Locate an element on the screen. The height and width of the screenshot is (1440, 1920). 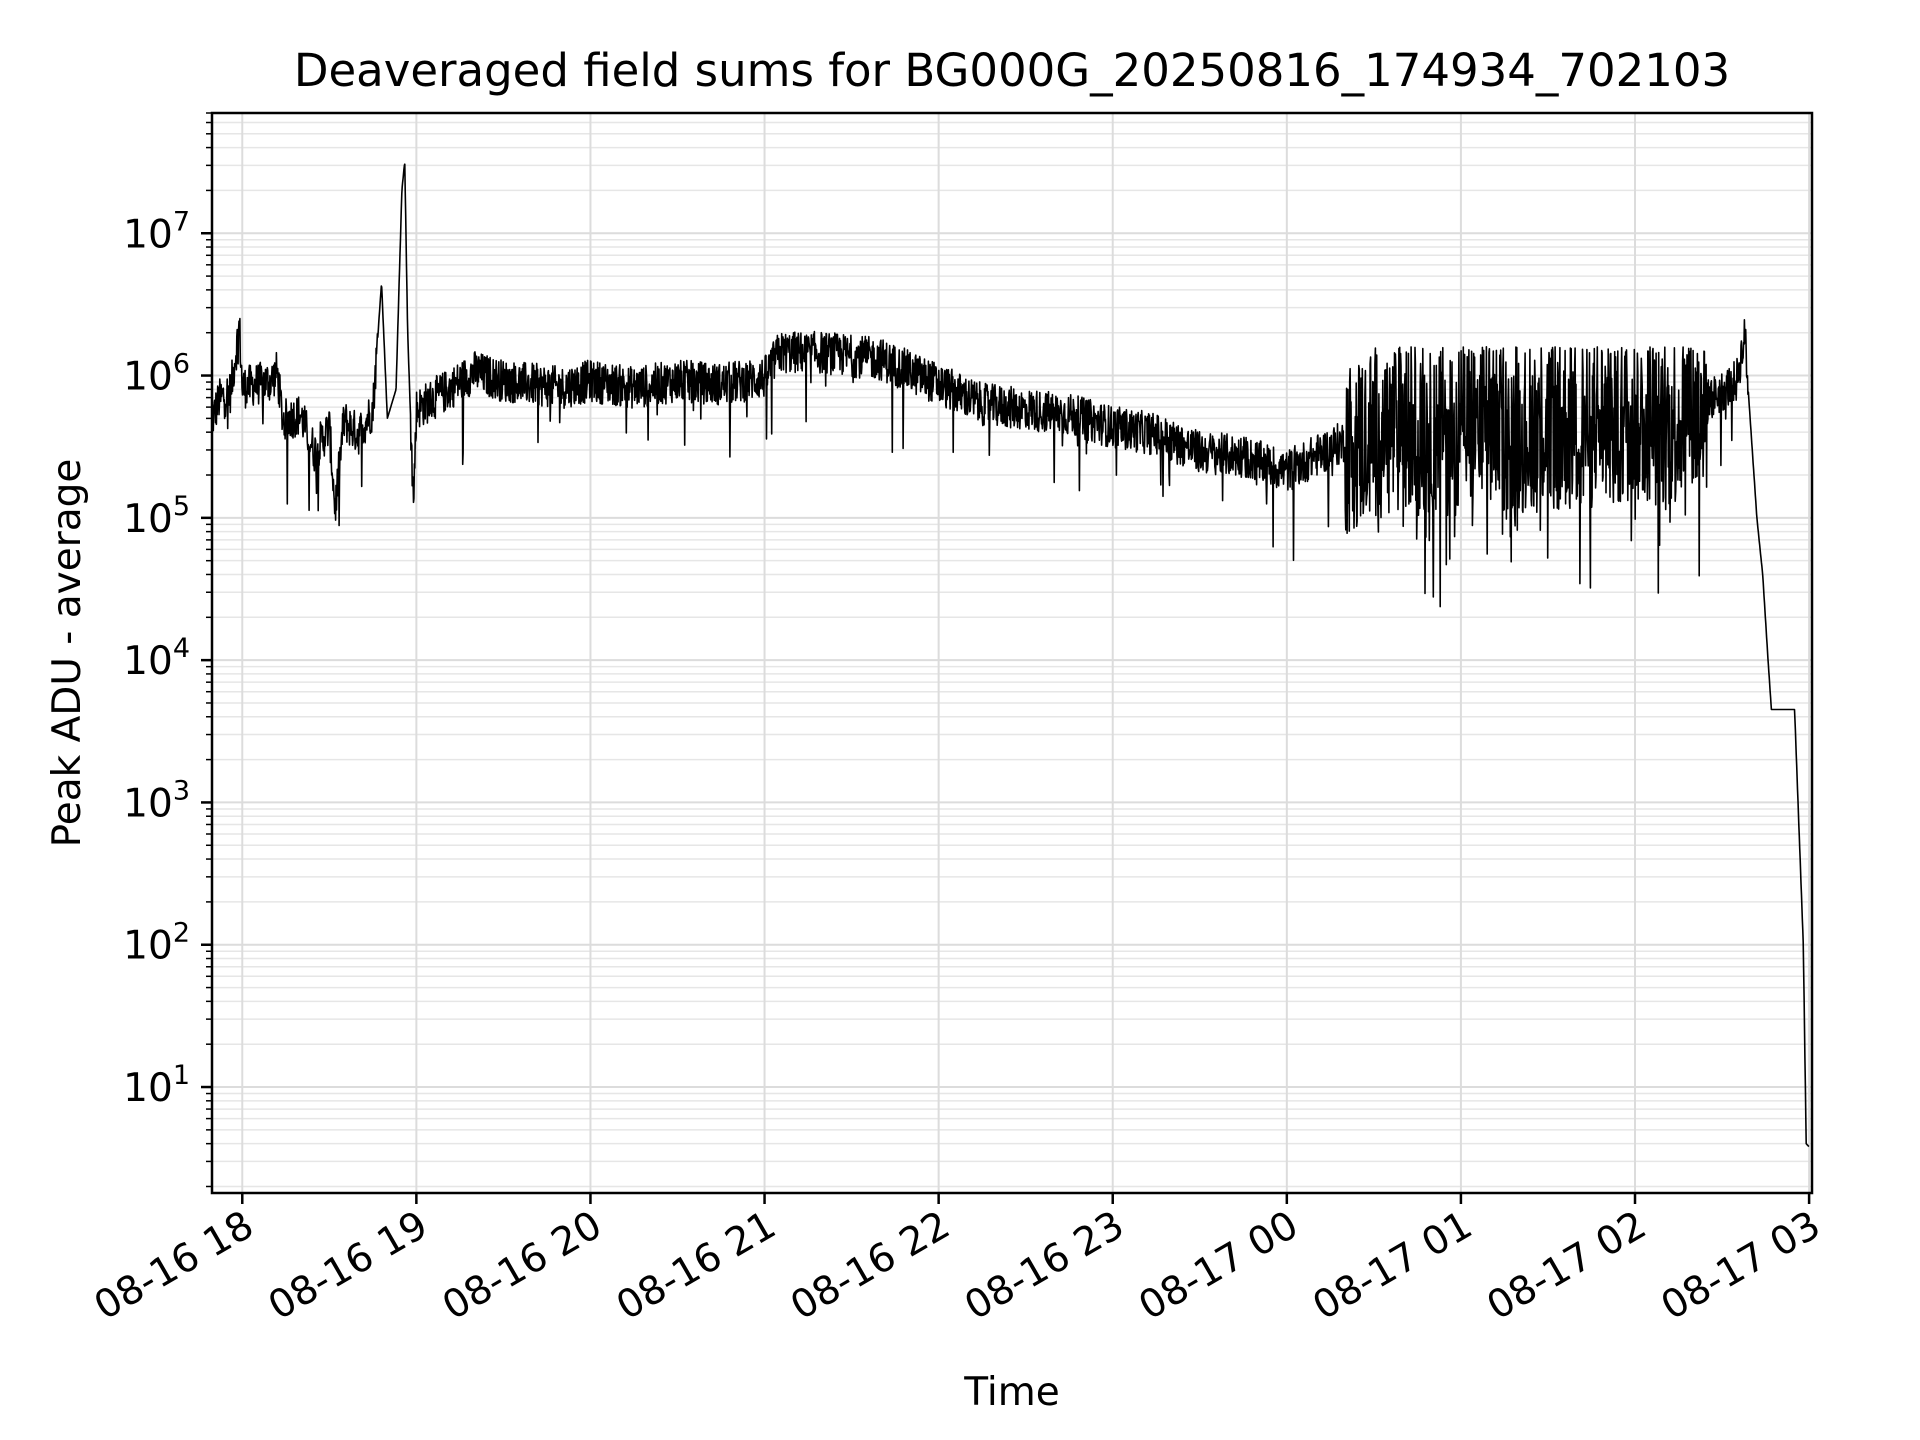
y-tick-label-exponent: 5 is located at coordinates (181, 506).